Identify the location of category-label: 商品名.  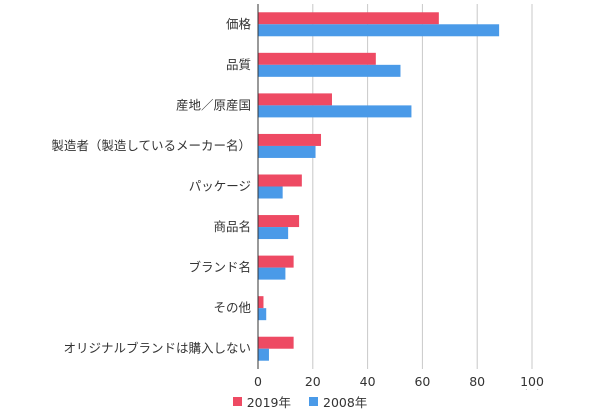
(232, 226).